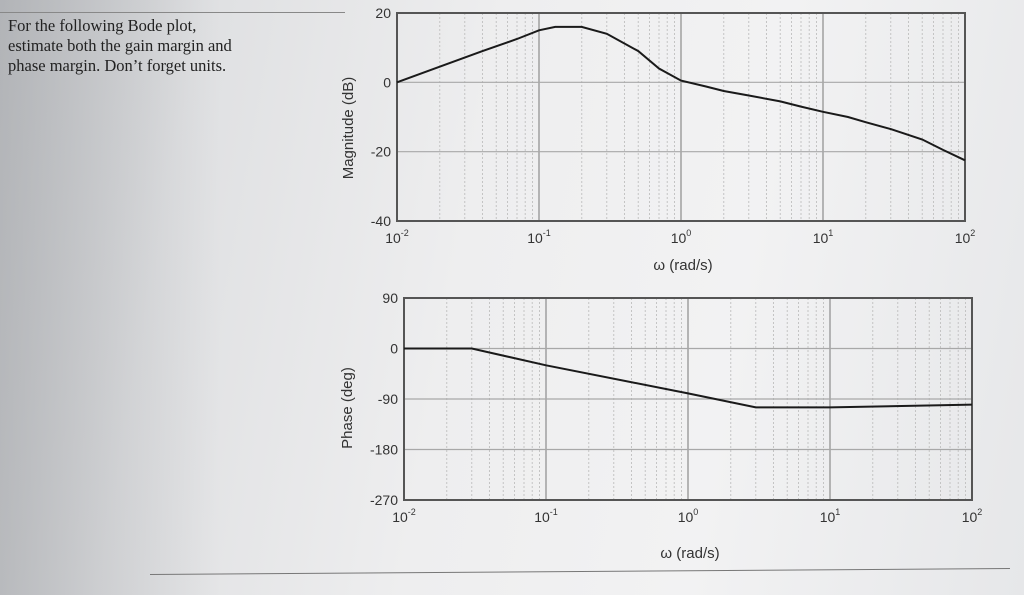 Image resolution: width=1024 pixels, height=595 pixels. I want to click on y-tick-label: -270, so click(384, 500).